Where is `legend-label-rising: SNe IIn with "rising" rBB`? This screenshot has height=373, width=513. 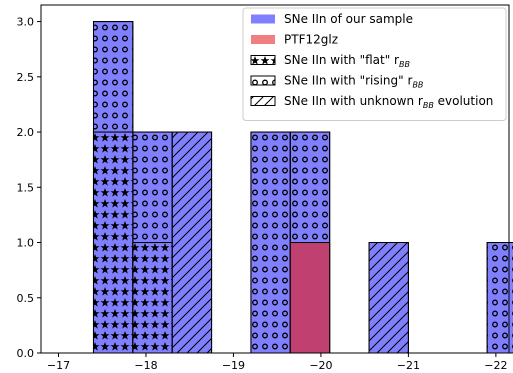
legend-label-rising: SNe IIn with "rising" rBB is located at coordinates (353, 82).